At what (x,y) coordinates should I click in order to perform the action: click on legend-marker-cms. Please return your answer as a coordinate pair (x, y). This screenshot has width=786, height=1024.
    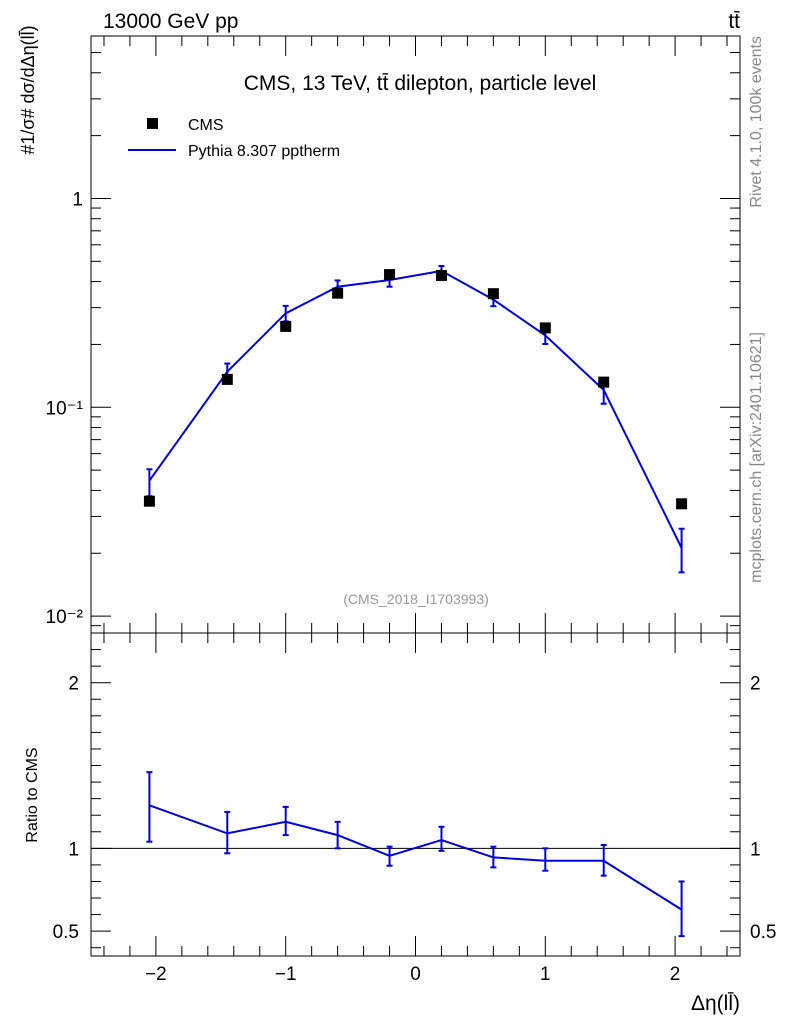
    Looking at the image, I should click on (152, 123).